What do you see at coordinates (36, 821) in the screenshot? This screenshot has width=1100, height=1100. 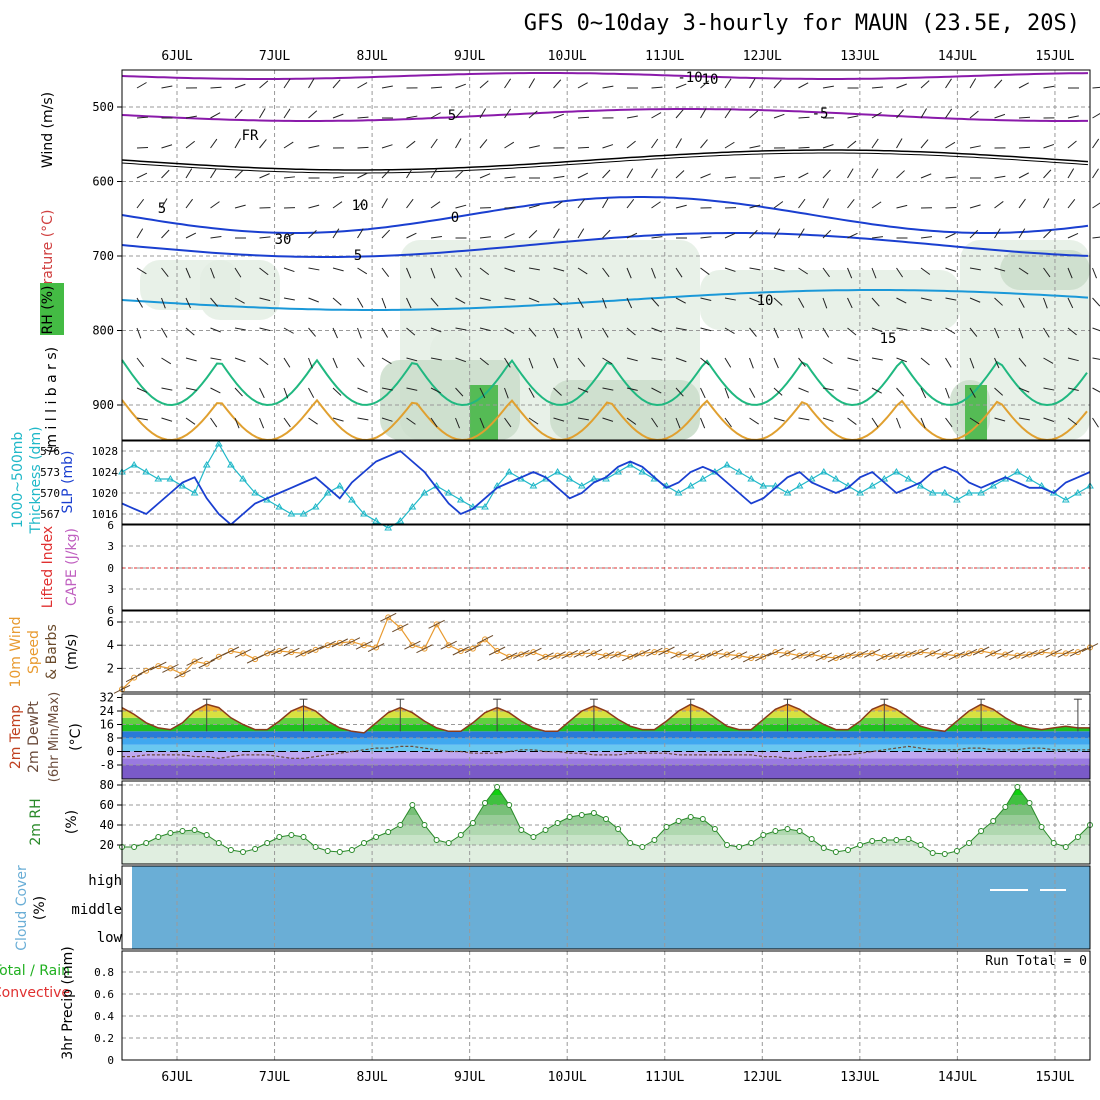 I see `rh2m-label: 2m RH` at bounding box center [36, 821].